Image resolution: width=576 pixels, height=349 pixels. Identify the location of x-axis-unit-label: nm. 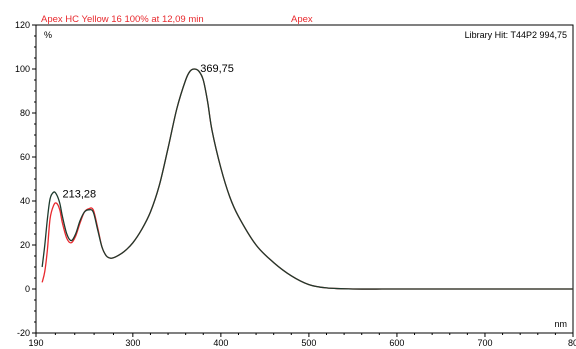
(560, 324).